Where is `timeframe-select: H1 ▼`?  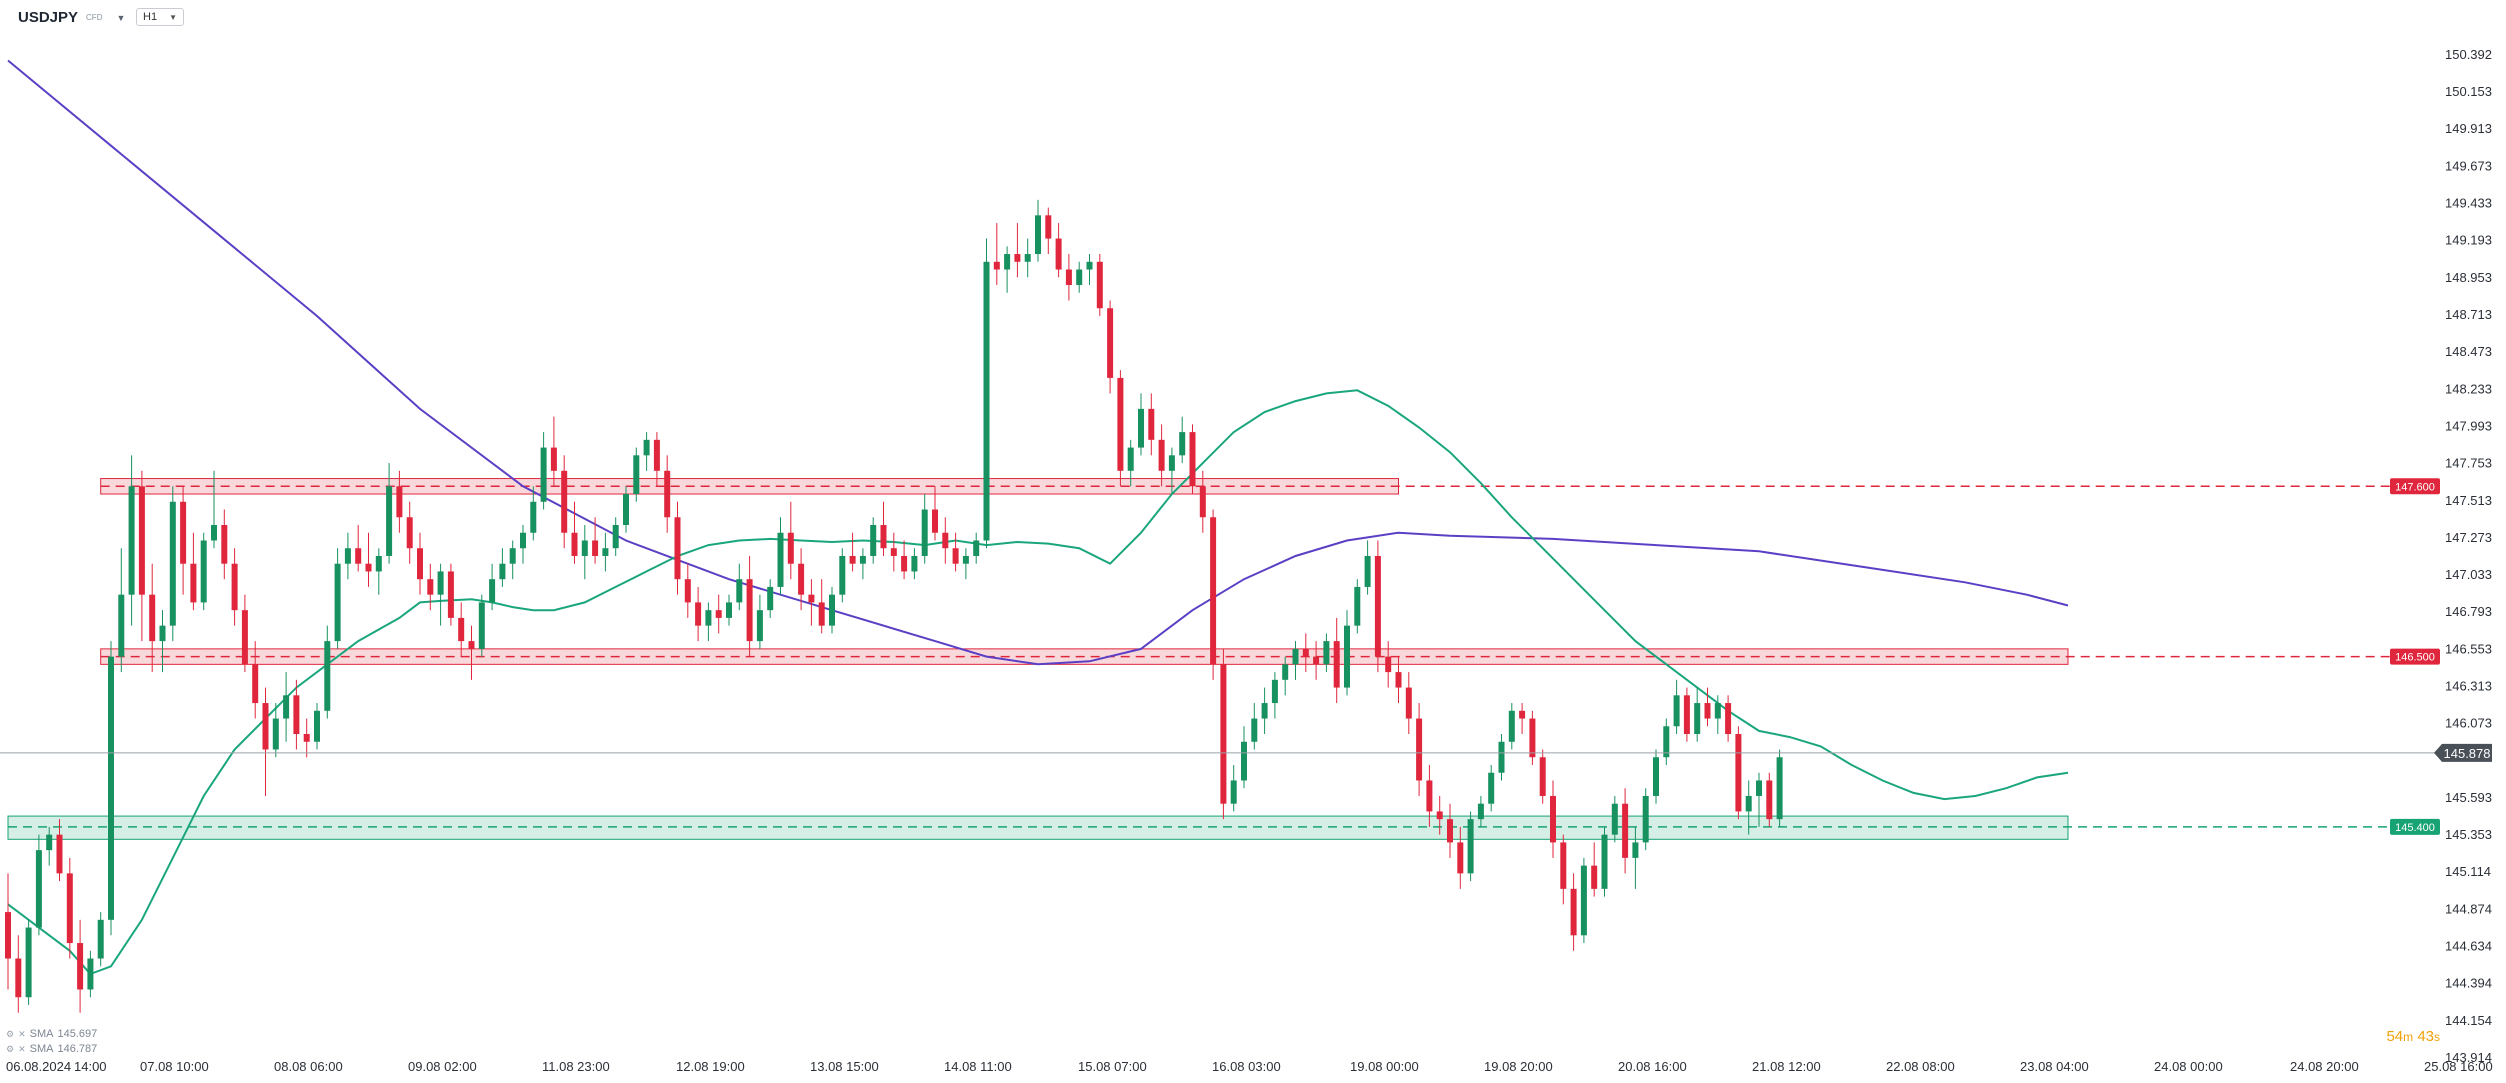
timeframe-select: H1 ▼ is located at coordinates (160, 17).